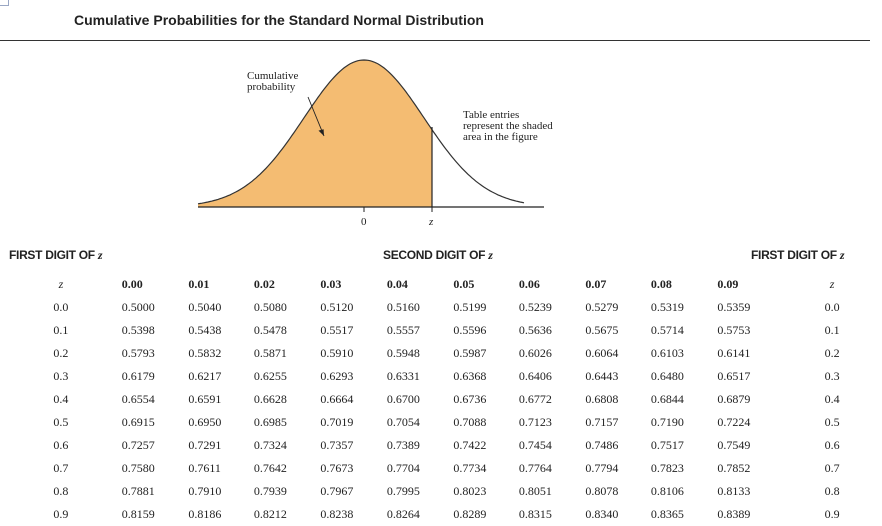  Describe the element at coordinates (667, 307) in the screenshot. I see `probability-cell: 0.5319` at that location.